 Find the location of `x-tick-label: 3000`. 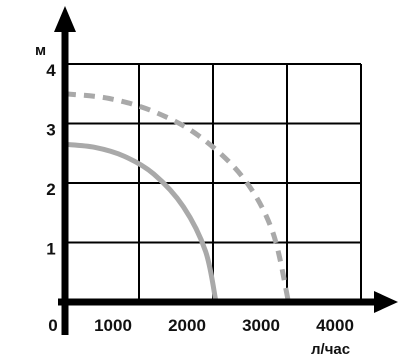

x-tick-label: 3000 is located at coordinates (261, 325).